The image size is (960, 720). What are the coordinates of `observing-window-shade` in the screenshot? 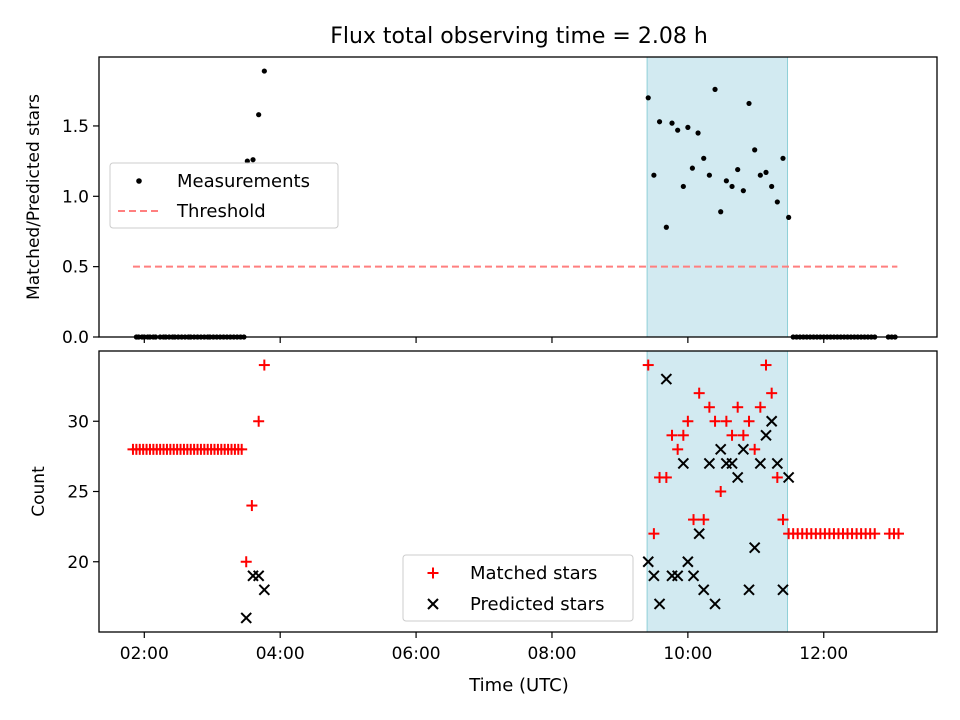 It's located at (717, 197).